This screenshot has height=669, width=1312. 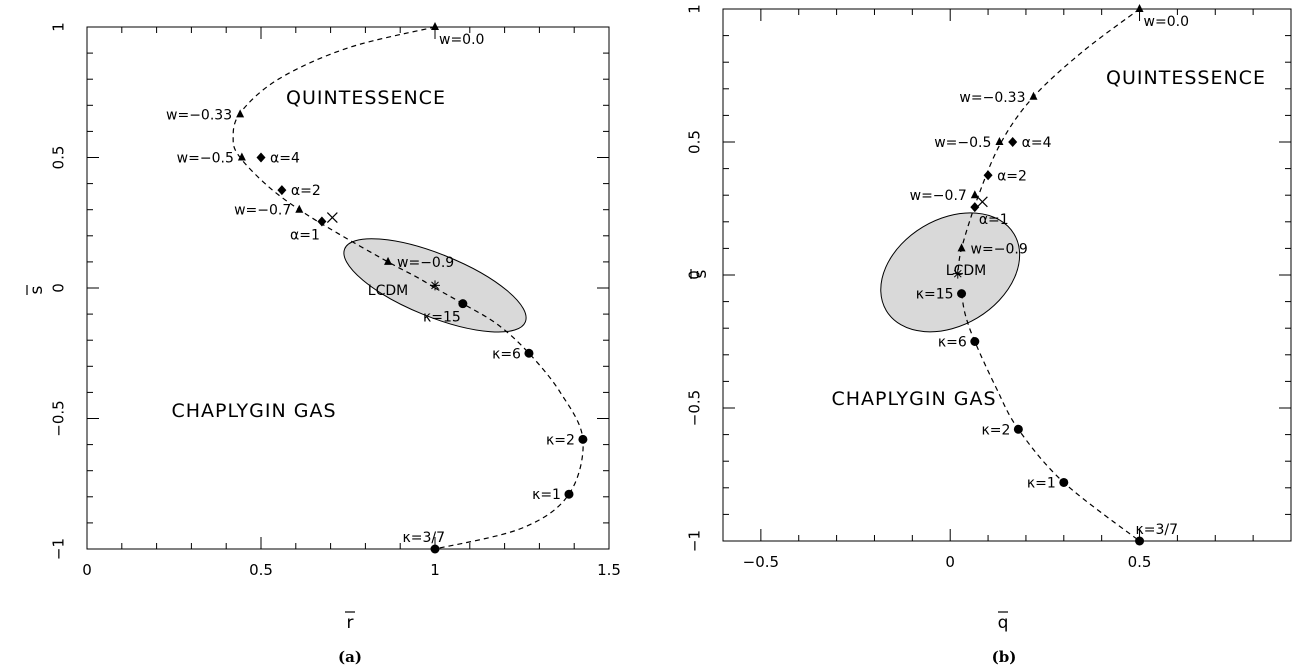 I want to click on x-tick-label: 1.5, so click(x=609, y=570).